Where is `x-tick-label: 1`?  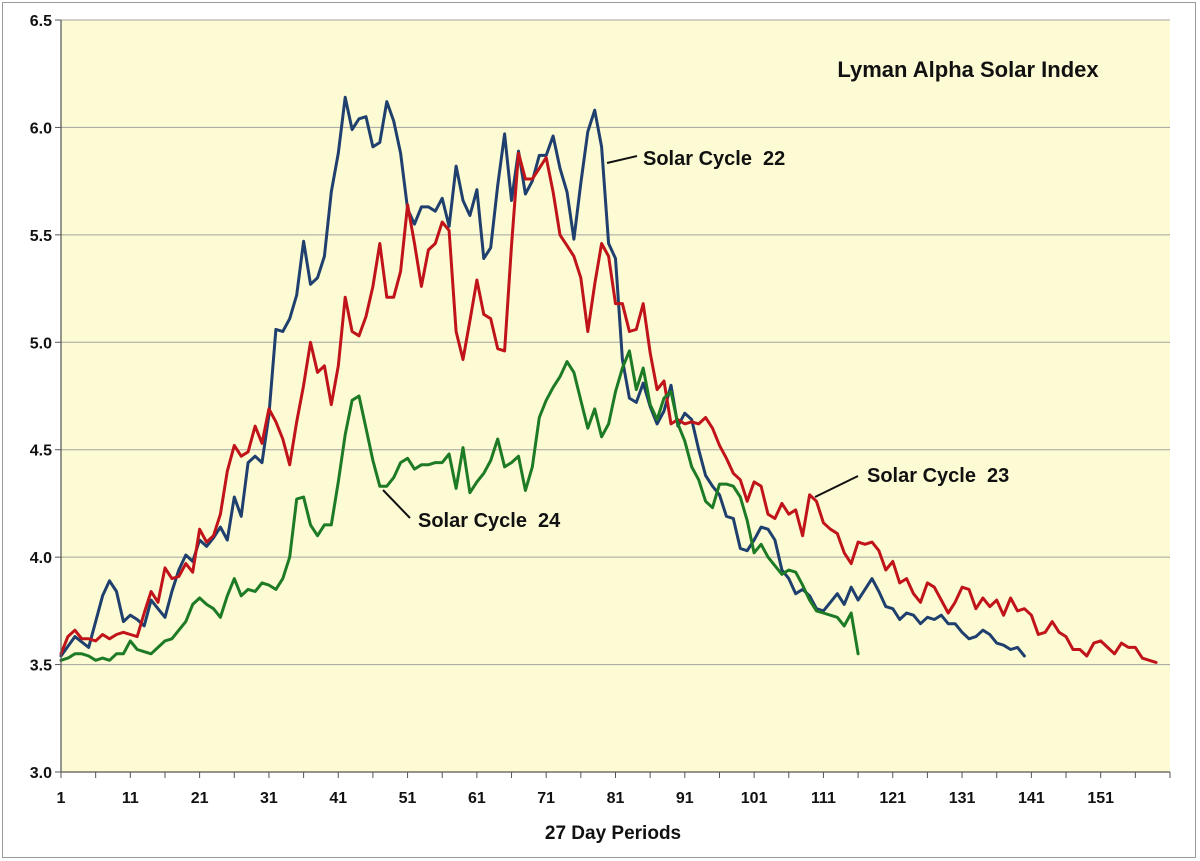
x-tick-label: 1 is located at coordinates (61, 798).